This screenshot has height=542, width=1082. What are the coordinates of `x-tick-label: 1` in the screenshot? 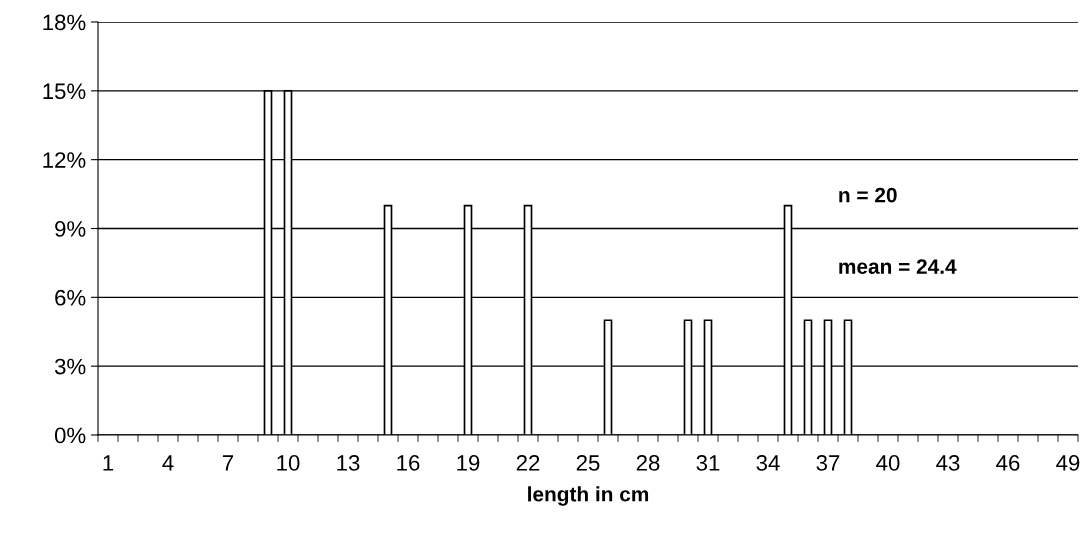 It's located at (108, 463).